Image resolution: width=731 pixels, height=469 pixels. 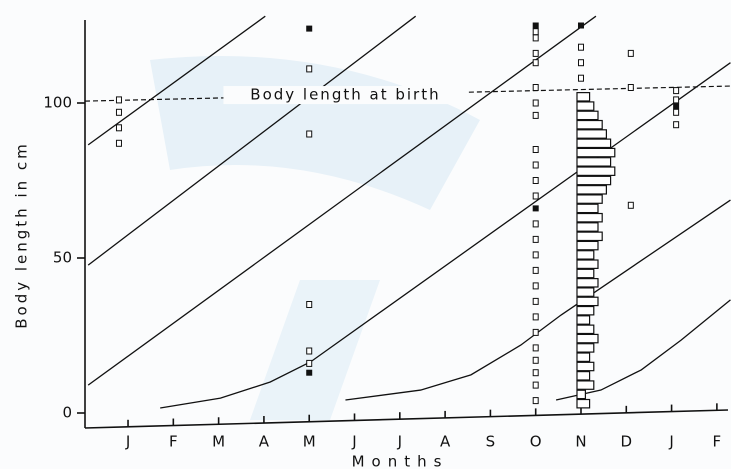 What do you see at coordinates (62, 258) in the screenshot?
I see `y-tick-label: 50` at bounding box center [62, 258].